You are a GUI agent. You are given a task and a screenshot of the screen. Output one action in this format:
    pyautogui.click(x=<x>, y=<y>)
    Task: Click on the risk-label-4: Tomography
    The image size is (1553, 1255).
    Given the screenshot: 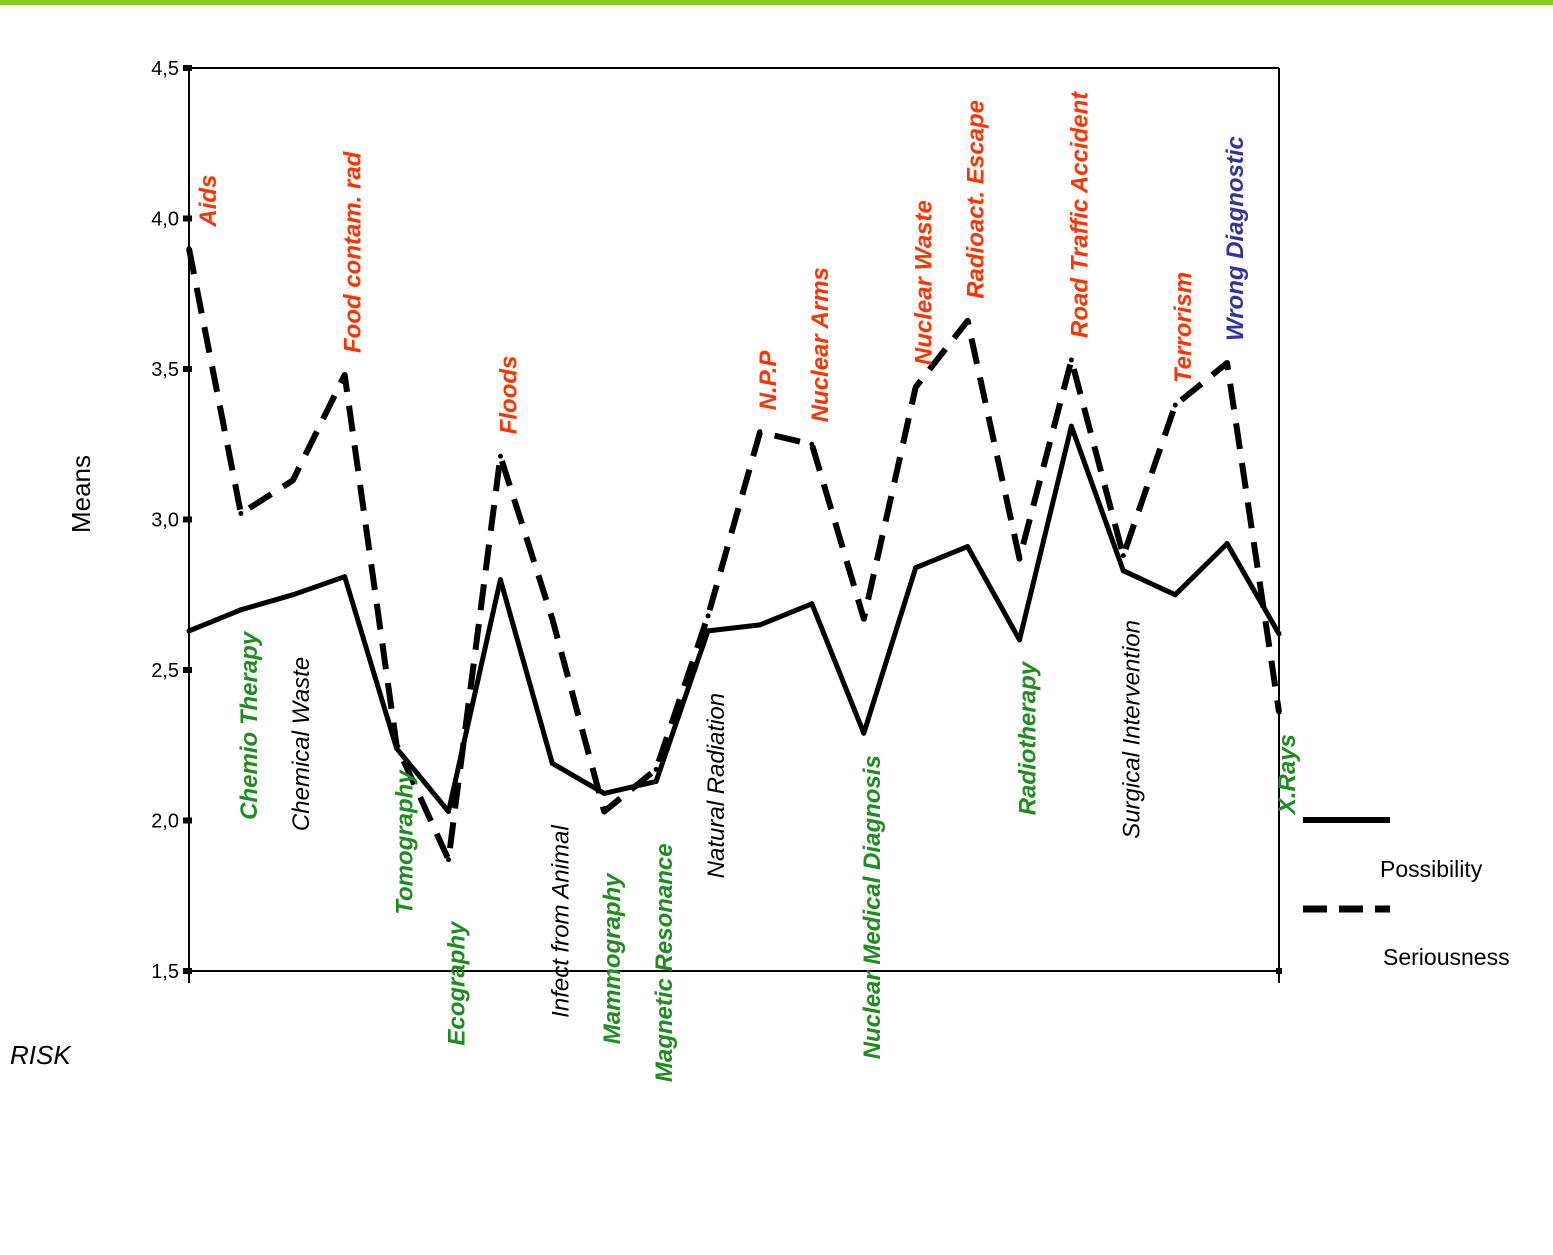 What is the action you would take?
    pyautogui.click(x=405, y=842)
    